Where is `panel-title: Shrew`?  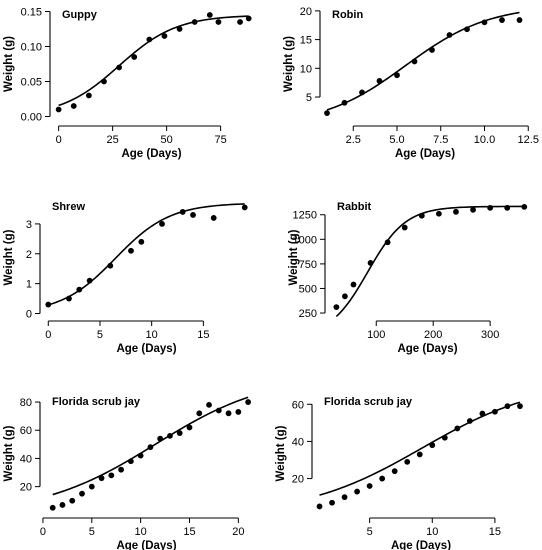 panel-title: Shrew is located at coordinates (68, 207).